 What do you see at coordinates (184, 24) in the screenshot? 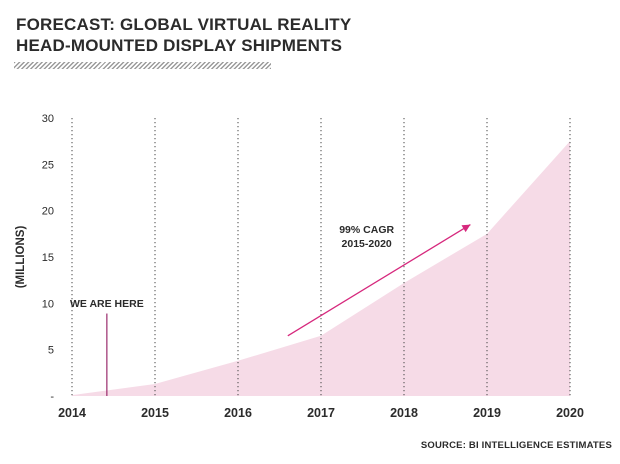
I see `chart-title-line-1: FORECAST: GLOBAL VIRTUAL REALITY` at bounding box center [184, 24].